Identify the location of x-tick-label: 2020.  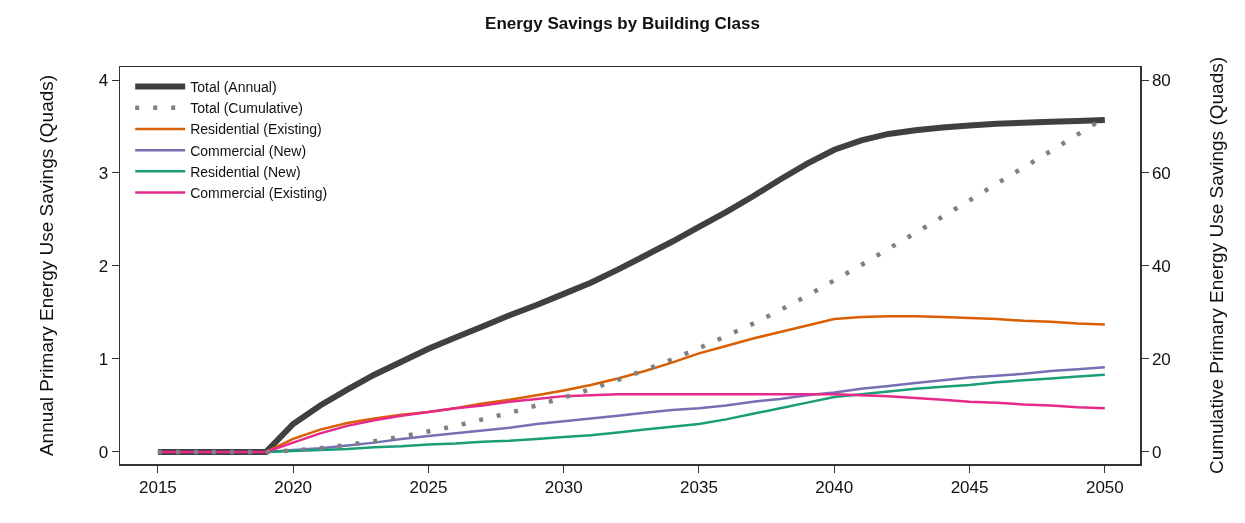
(293, 487).